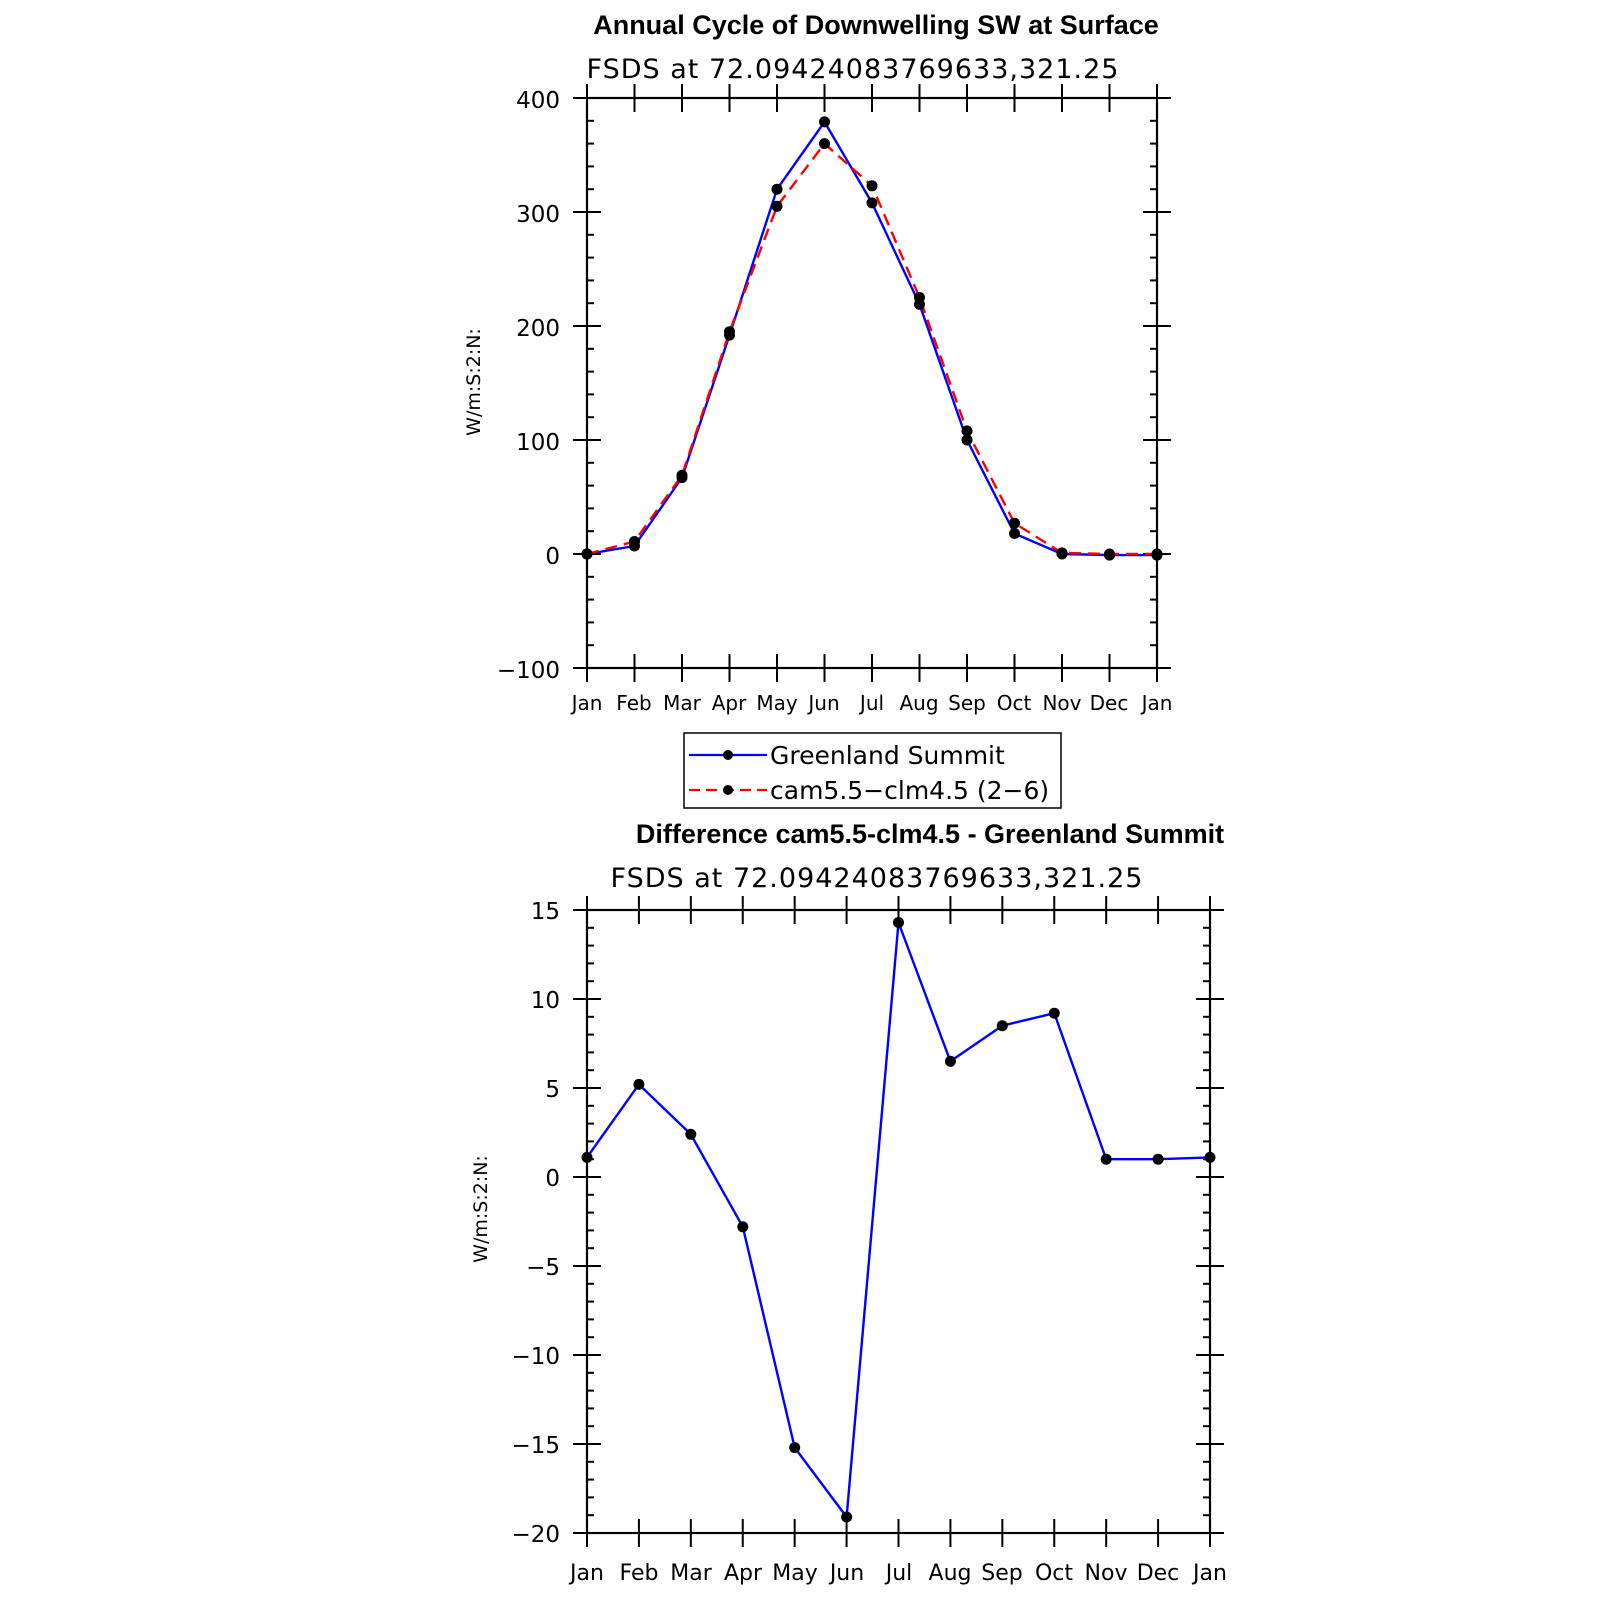 This screenshot has height=1624, width=1624. What do you see at coordinates (1106, 1573) in the screenshot?
I see `chart2-x-tick-label: Nov` at bounding box center [1106, 1573].